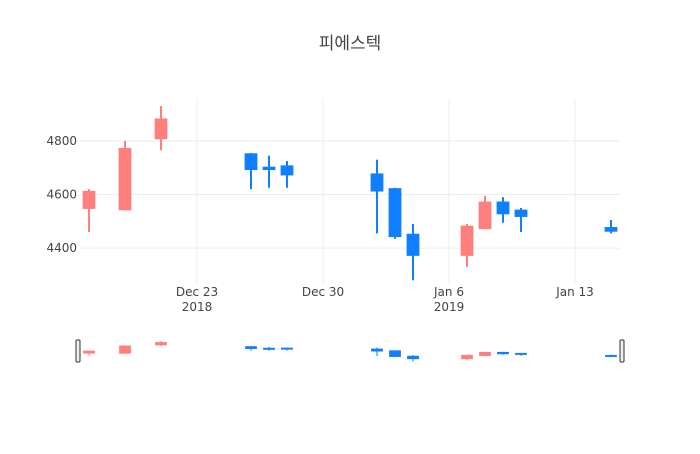  What do you see at coordinates (197, 307) in the screenshot?
I see `x-tick-year-label: 2018` at bounding box center [197, 307].